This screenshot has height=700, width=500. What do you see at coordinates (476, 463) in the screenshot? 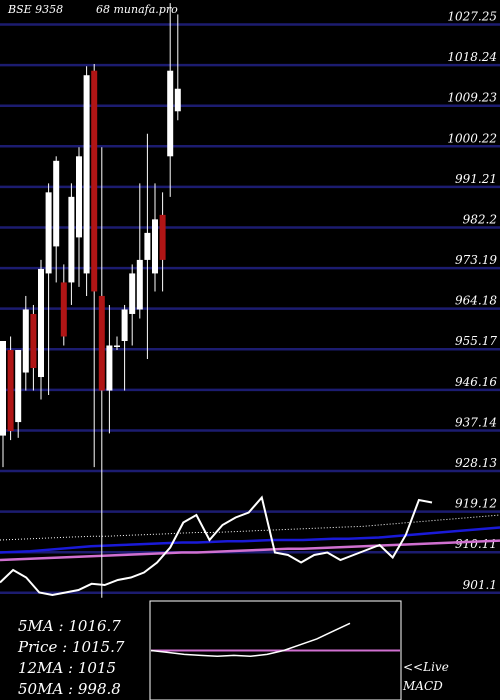
I see `price-tick-label: 928.13` at bounding box center [476, 463].